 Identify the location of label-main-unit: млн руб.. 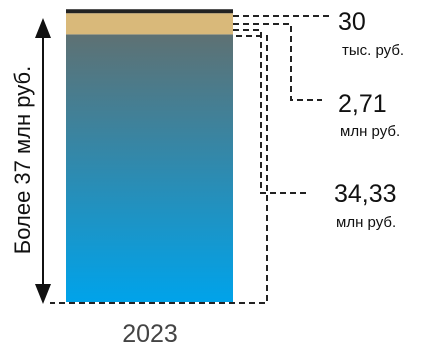
(366, 222).